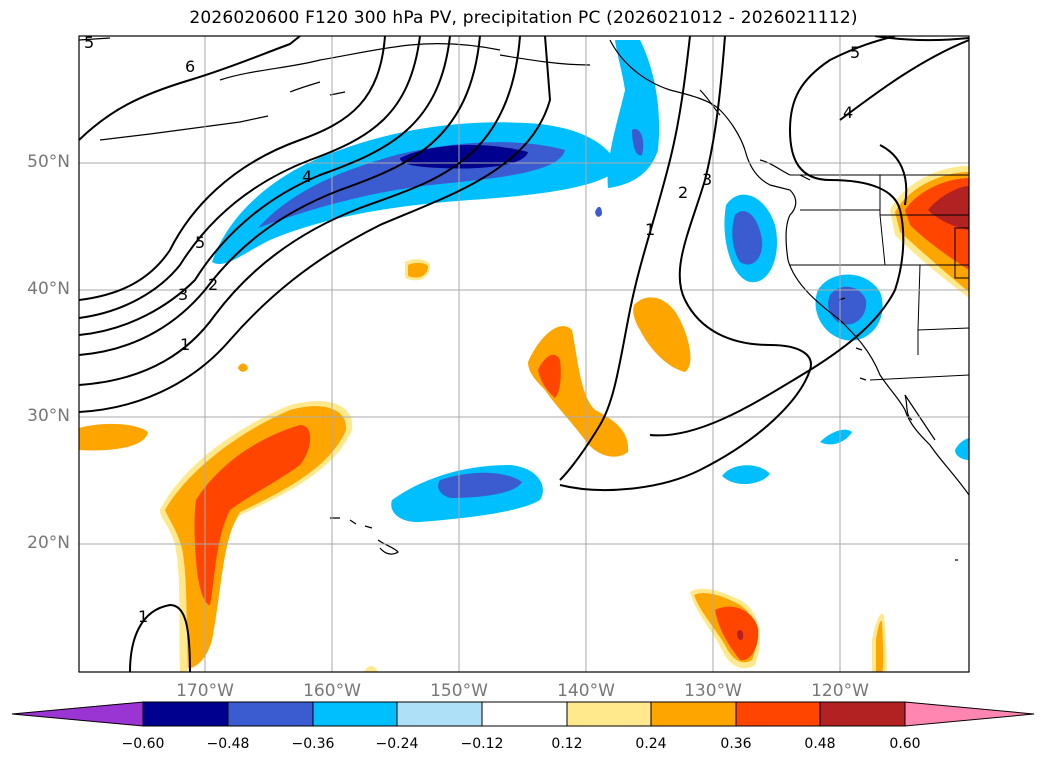  What do you see at coordinates (567, 744) in the screenshot?
I see `colorbar-tick: 0.12` at bounding box center [567, 744].